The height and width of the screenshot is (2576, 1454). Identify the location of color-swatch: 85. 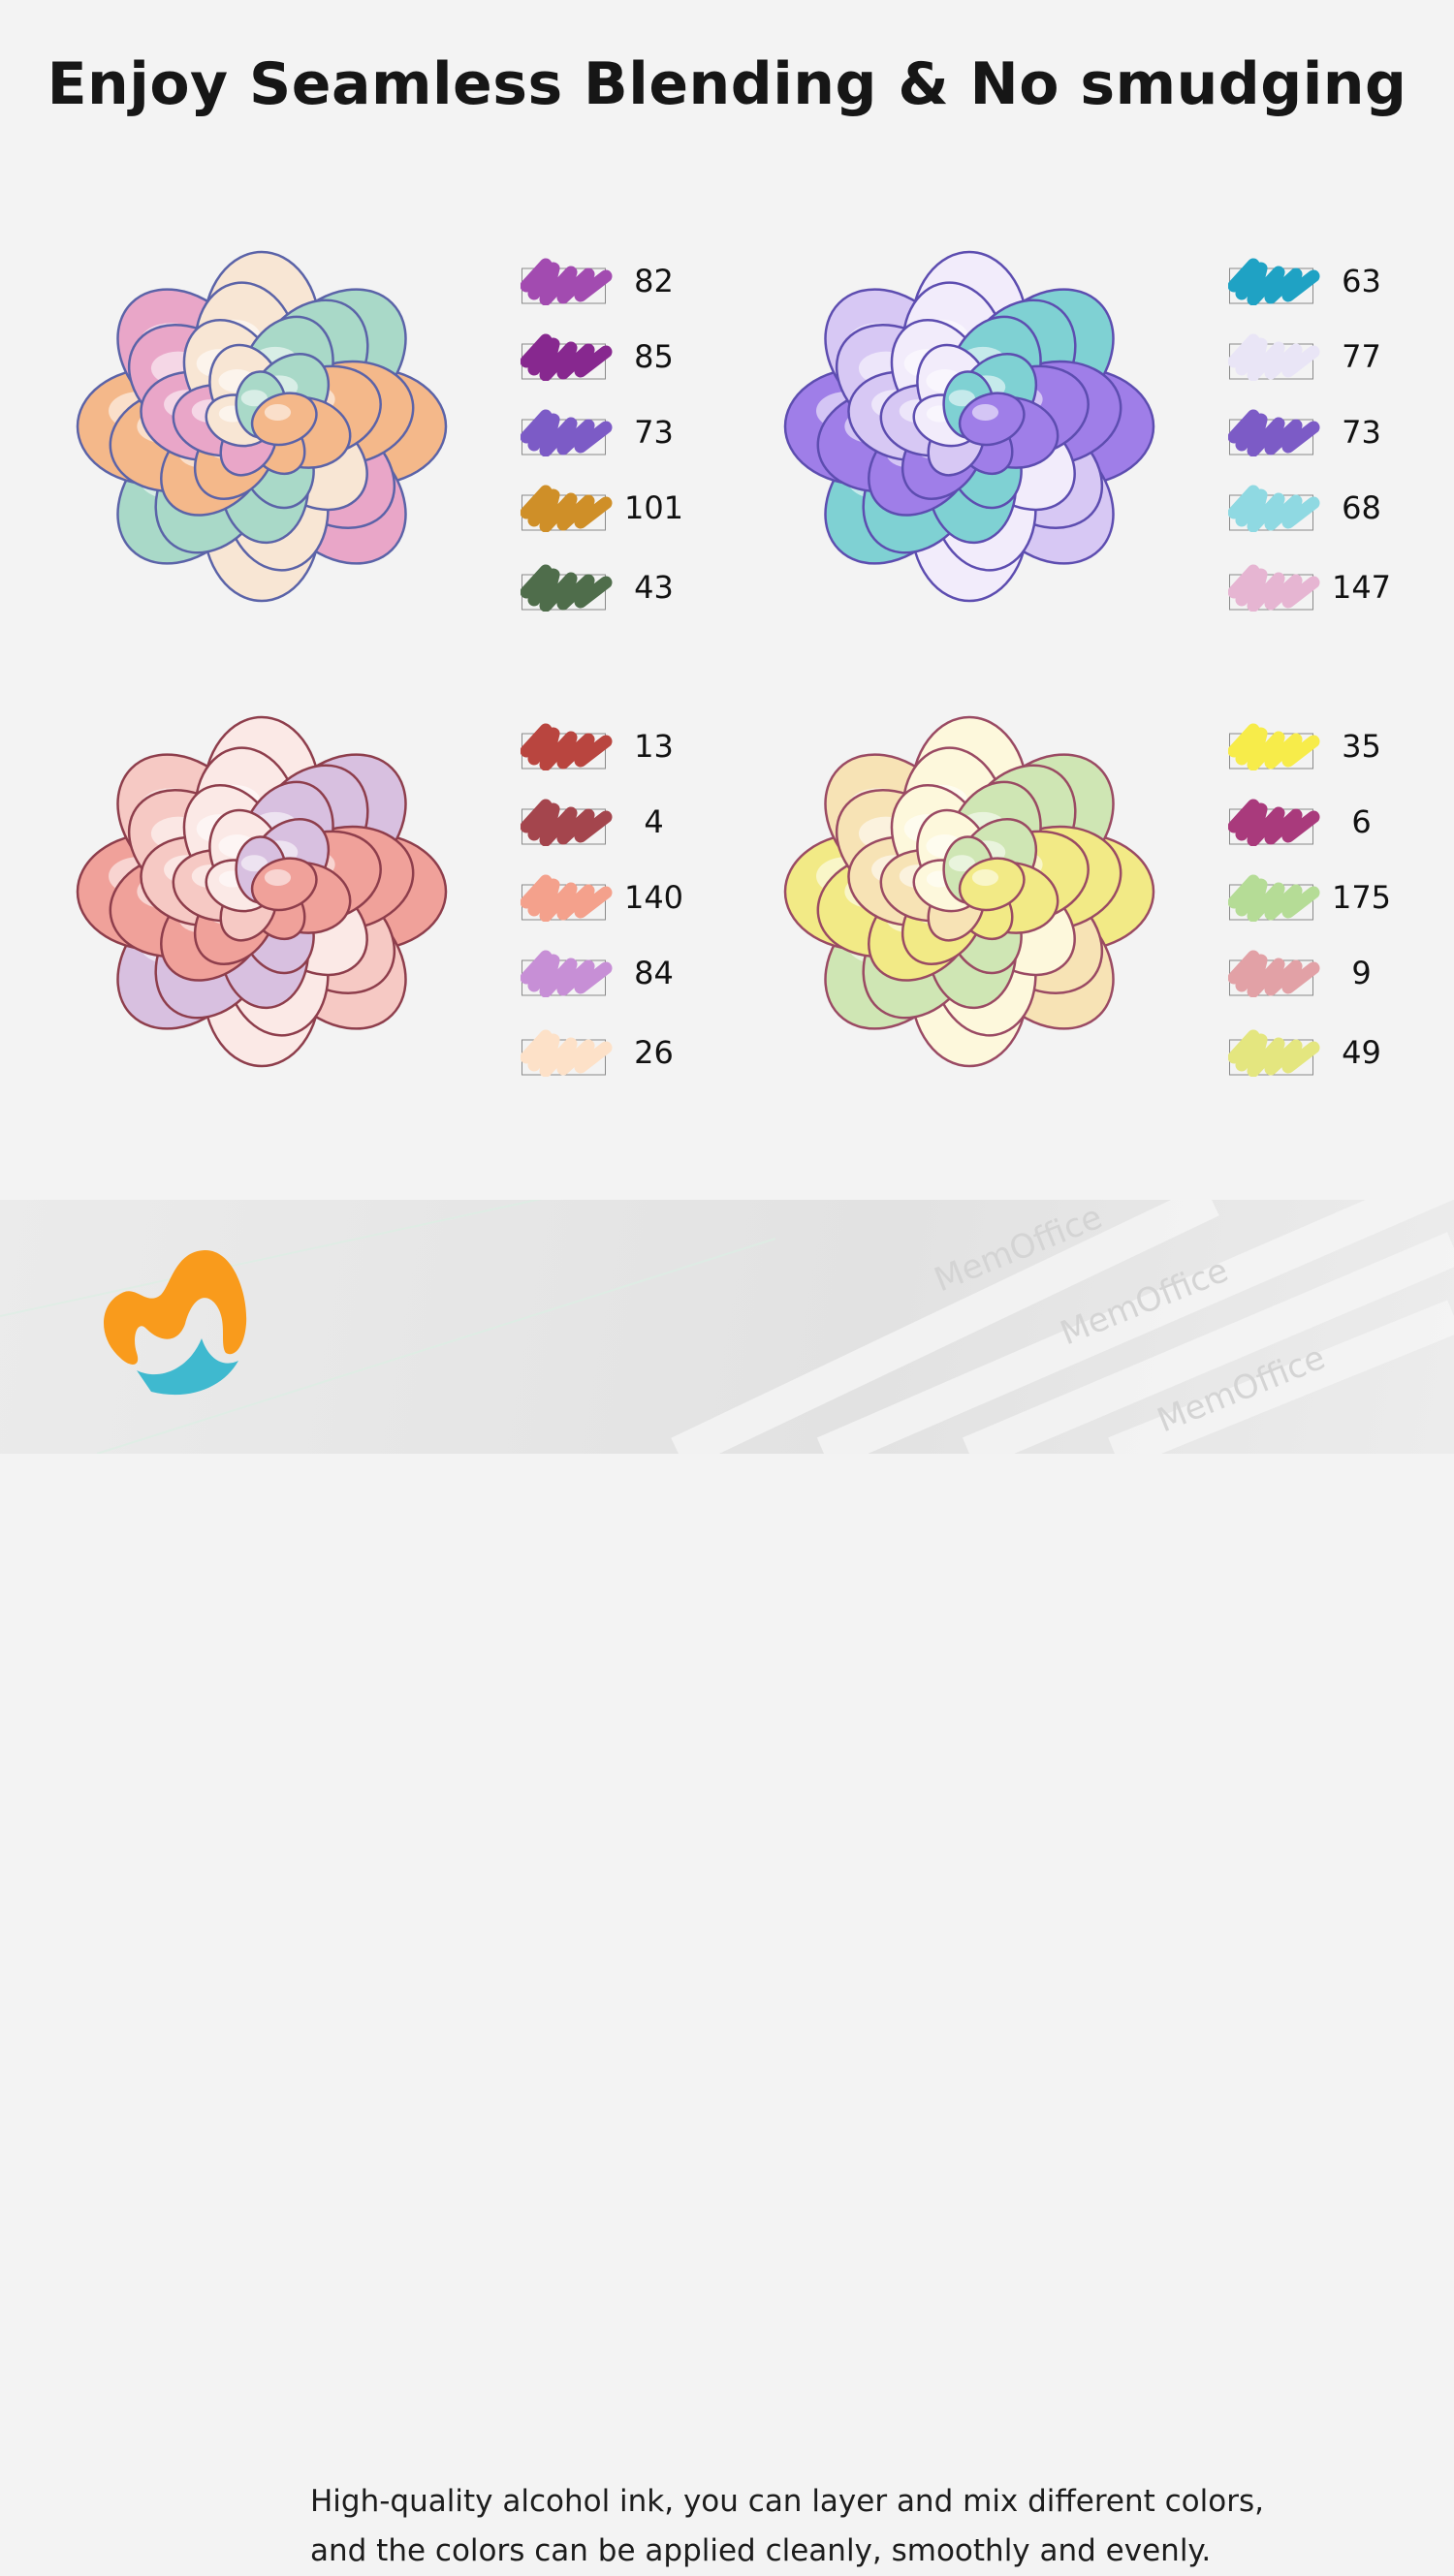
(608, 356).